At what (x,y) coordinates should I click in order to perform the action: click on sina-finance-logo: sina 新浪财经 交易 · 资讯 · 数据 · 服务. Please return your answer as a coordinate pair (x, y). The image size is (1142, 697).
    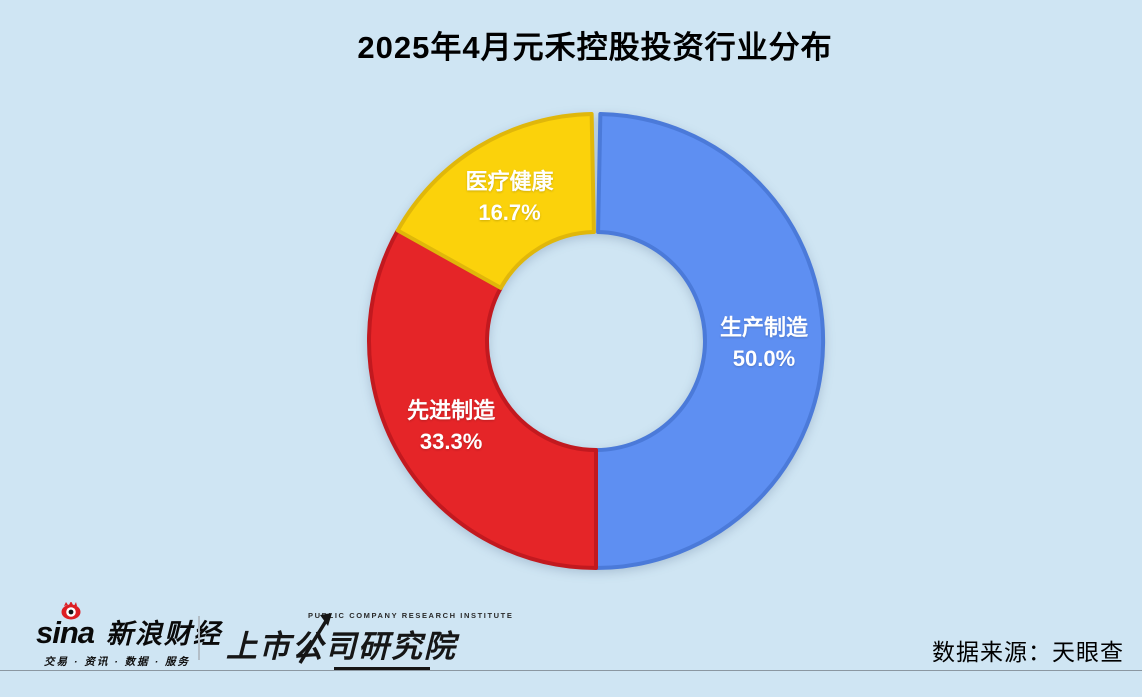
    Looking at the image, I should click on (129, 635).